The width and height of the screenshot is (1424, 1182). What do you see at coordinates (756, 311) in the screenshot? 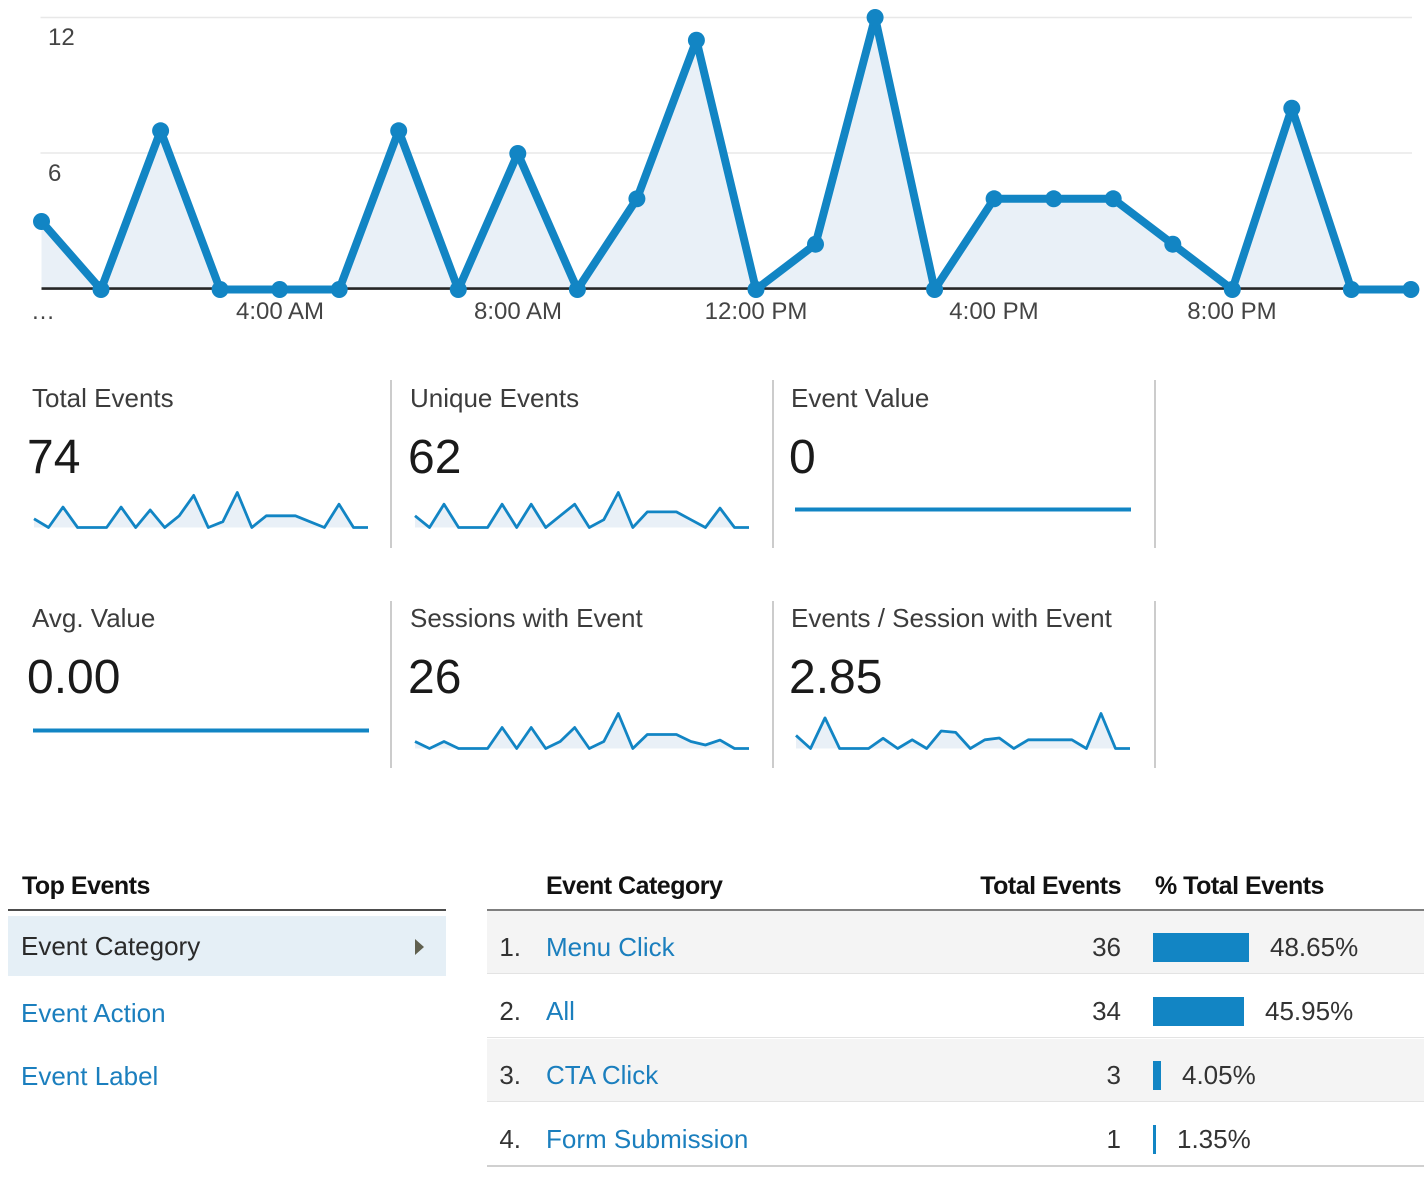
I see `svg-text: 12:00 PM` at bounding box center [756, 311].